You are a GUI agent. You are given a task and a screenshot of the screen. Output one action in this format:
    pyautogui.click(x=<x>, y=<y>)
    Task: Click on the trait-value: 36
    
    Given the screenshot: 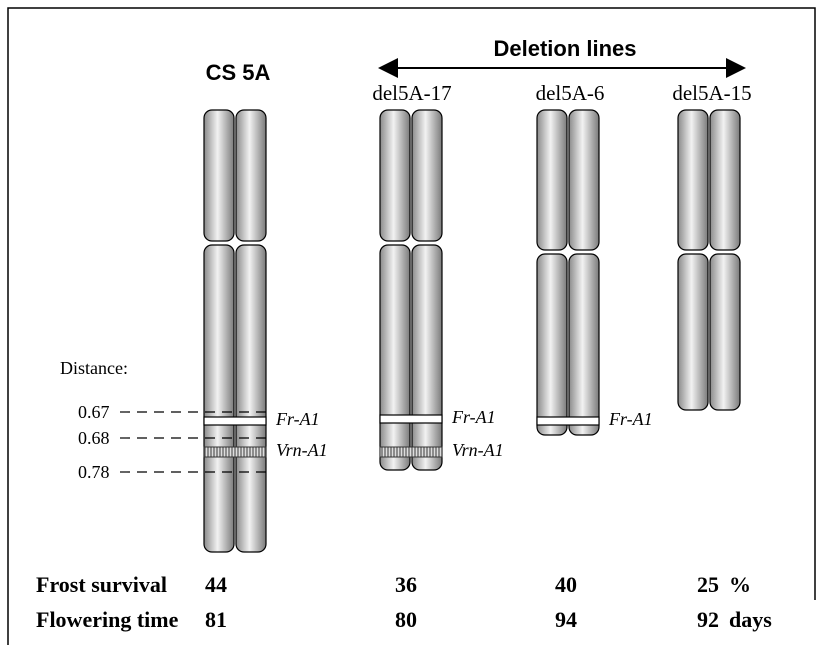 What is the action you would take?
    pyautogui.click(x=406, y=584)
    